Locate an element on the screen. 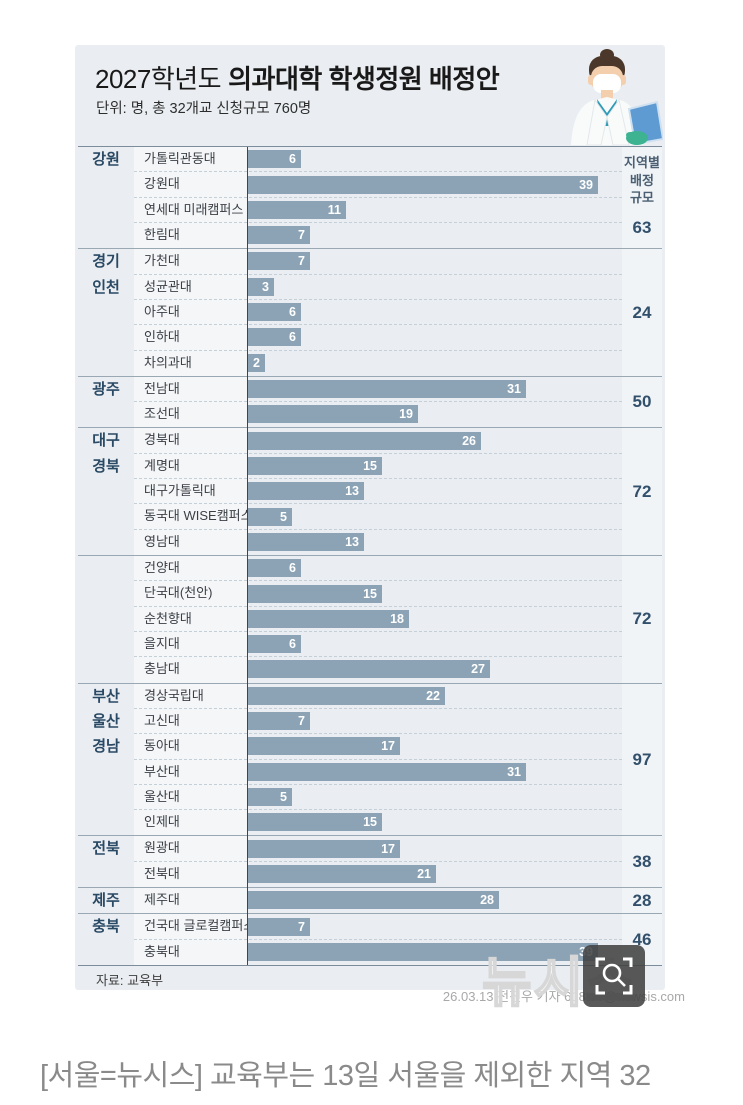  chart-subtitle: 단위: 명, 총 32개교 신청규모 760명 is located at coordinates (204, 109).